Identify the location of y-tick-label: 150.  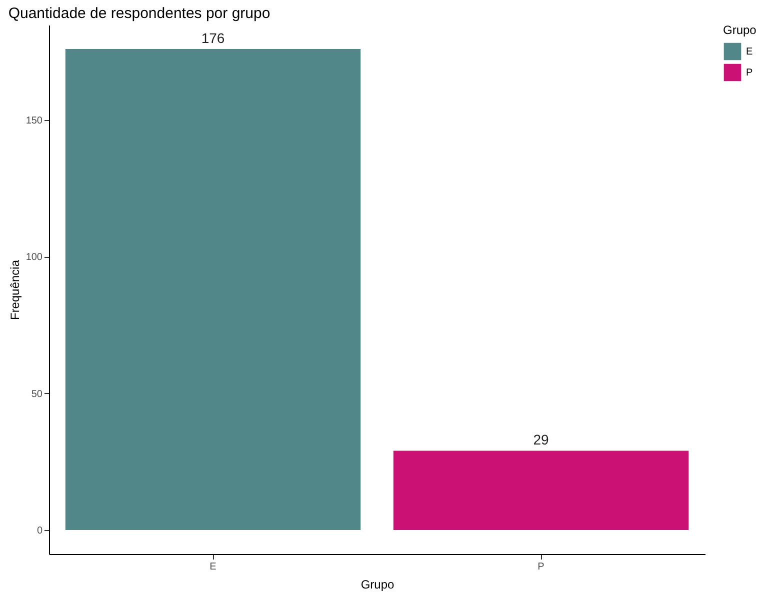
(34, 121).